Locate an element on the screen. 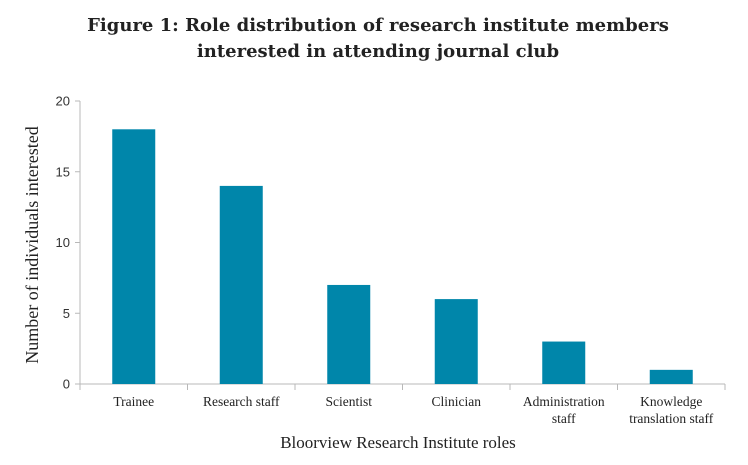 The image size is (748, 465). x-tick-label: Research staff is located at coordinates (241, 401).